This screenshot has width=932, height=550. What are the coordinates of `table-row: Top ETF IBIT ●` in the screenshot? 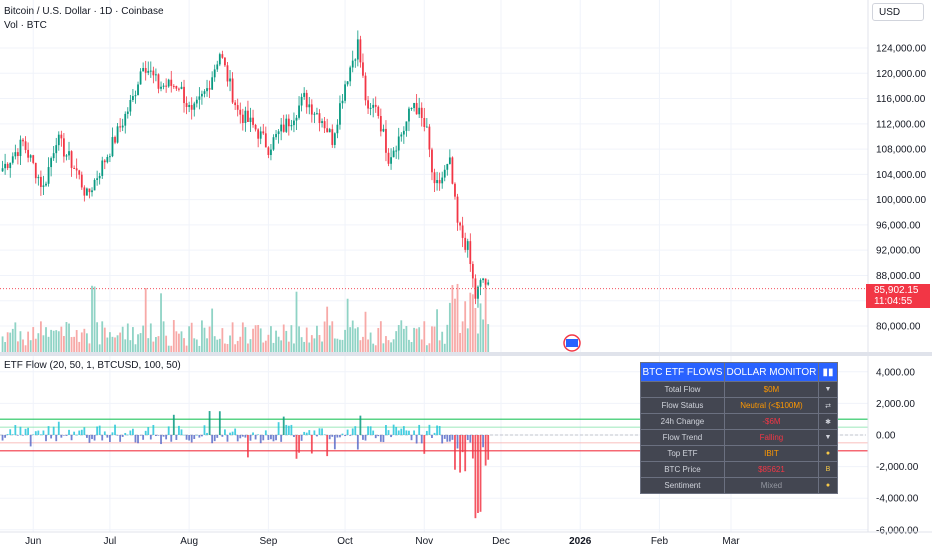 It's located at (739, 453).